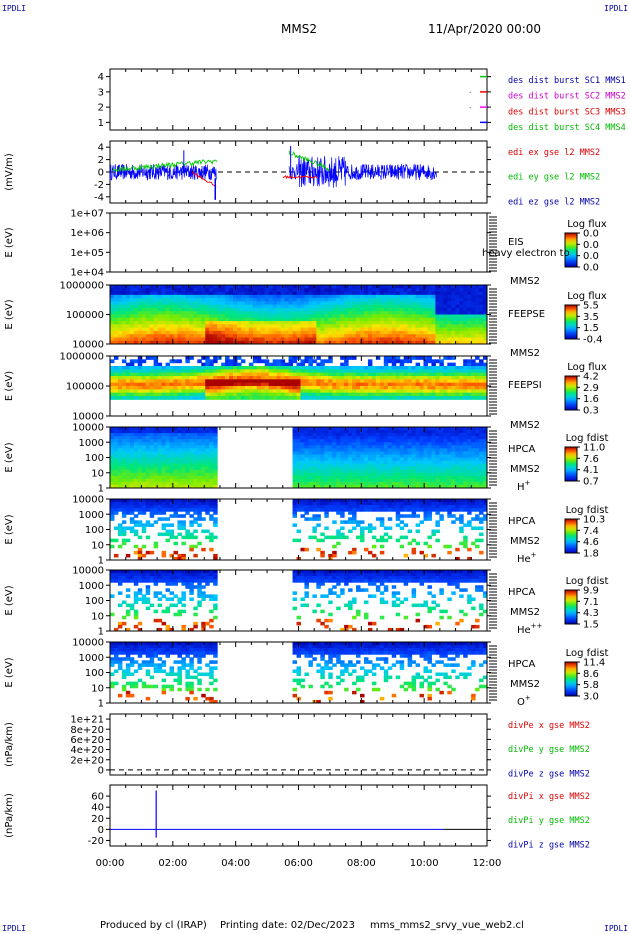 The image size is (630, 934). I want to click on legend-entry: des dist burst SC4 MMS4, so click(567, 128).